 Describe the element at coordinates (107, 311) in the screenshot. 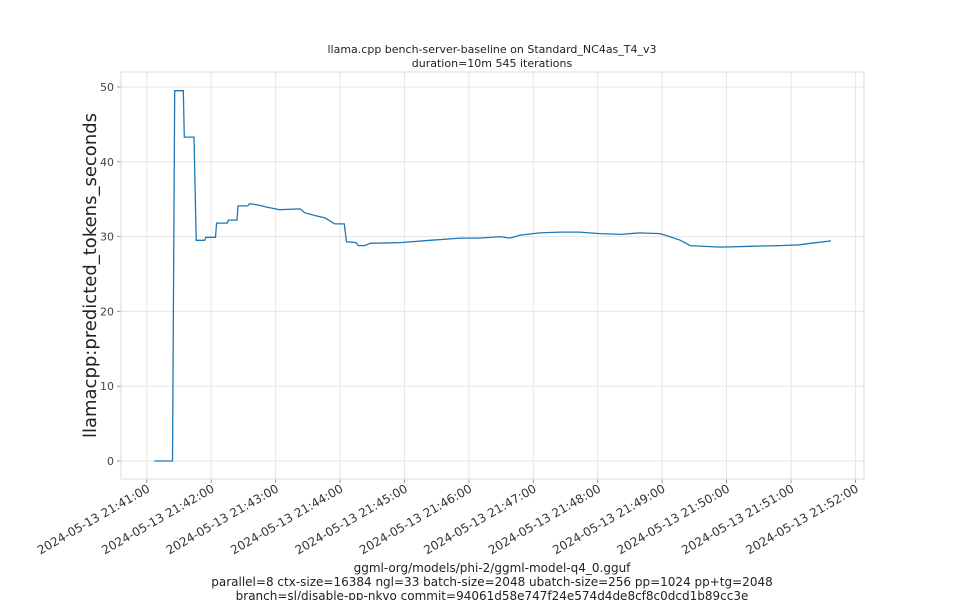

I see `y-tick-label: 20` at that location.